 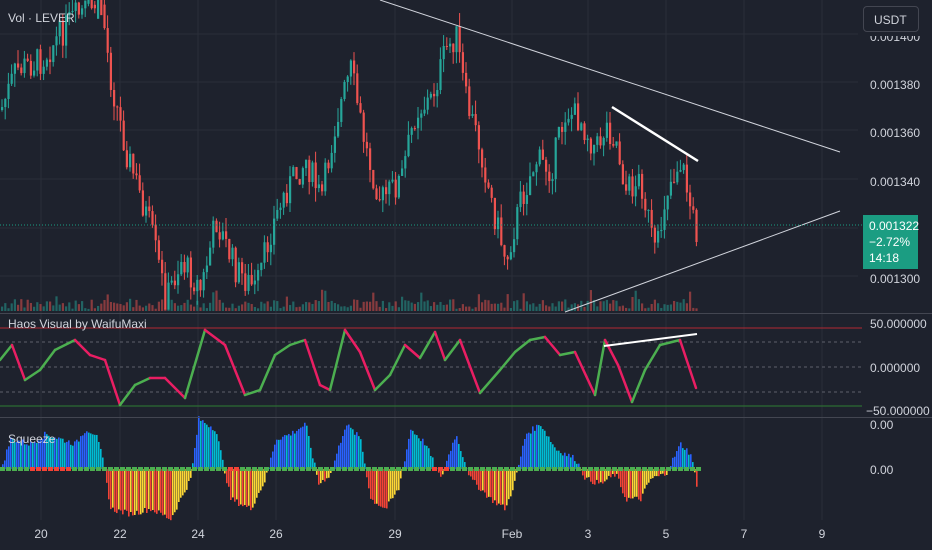 What do you see at coordinates (702, 261) in the screenshot?
I see `support-trendline` at bounding box center [702, 261].